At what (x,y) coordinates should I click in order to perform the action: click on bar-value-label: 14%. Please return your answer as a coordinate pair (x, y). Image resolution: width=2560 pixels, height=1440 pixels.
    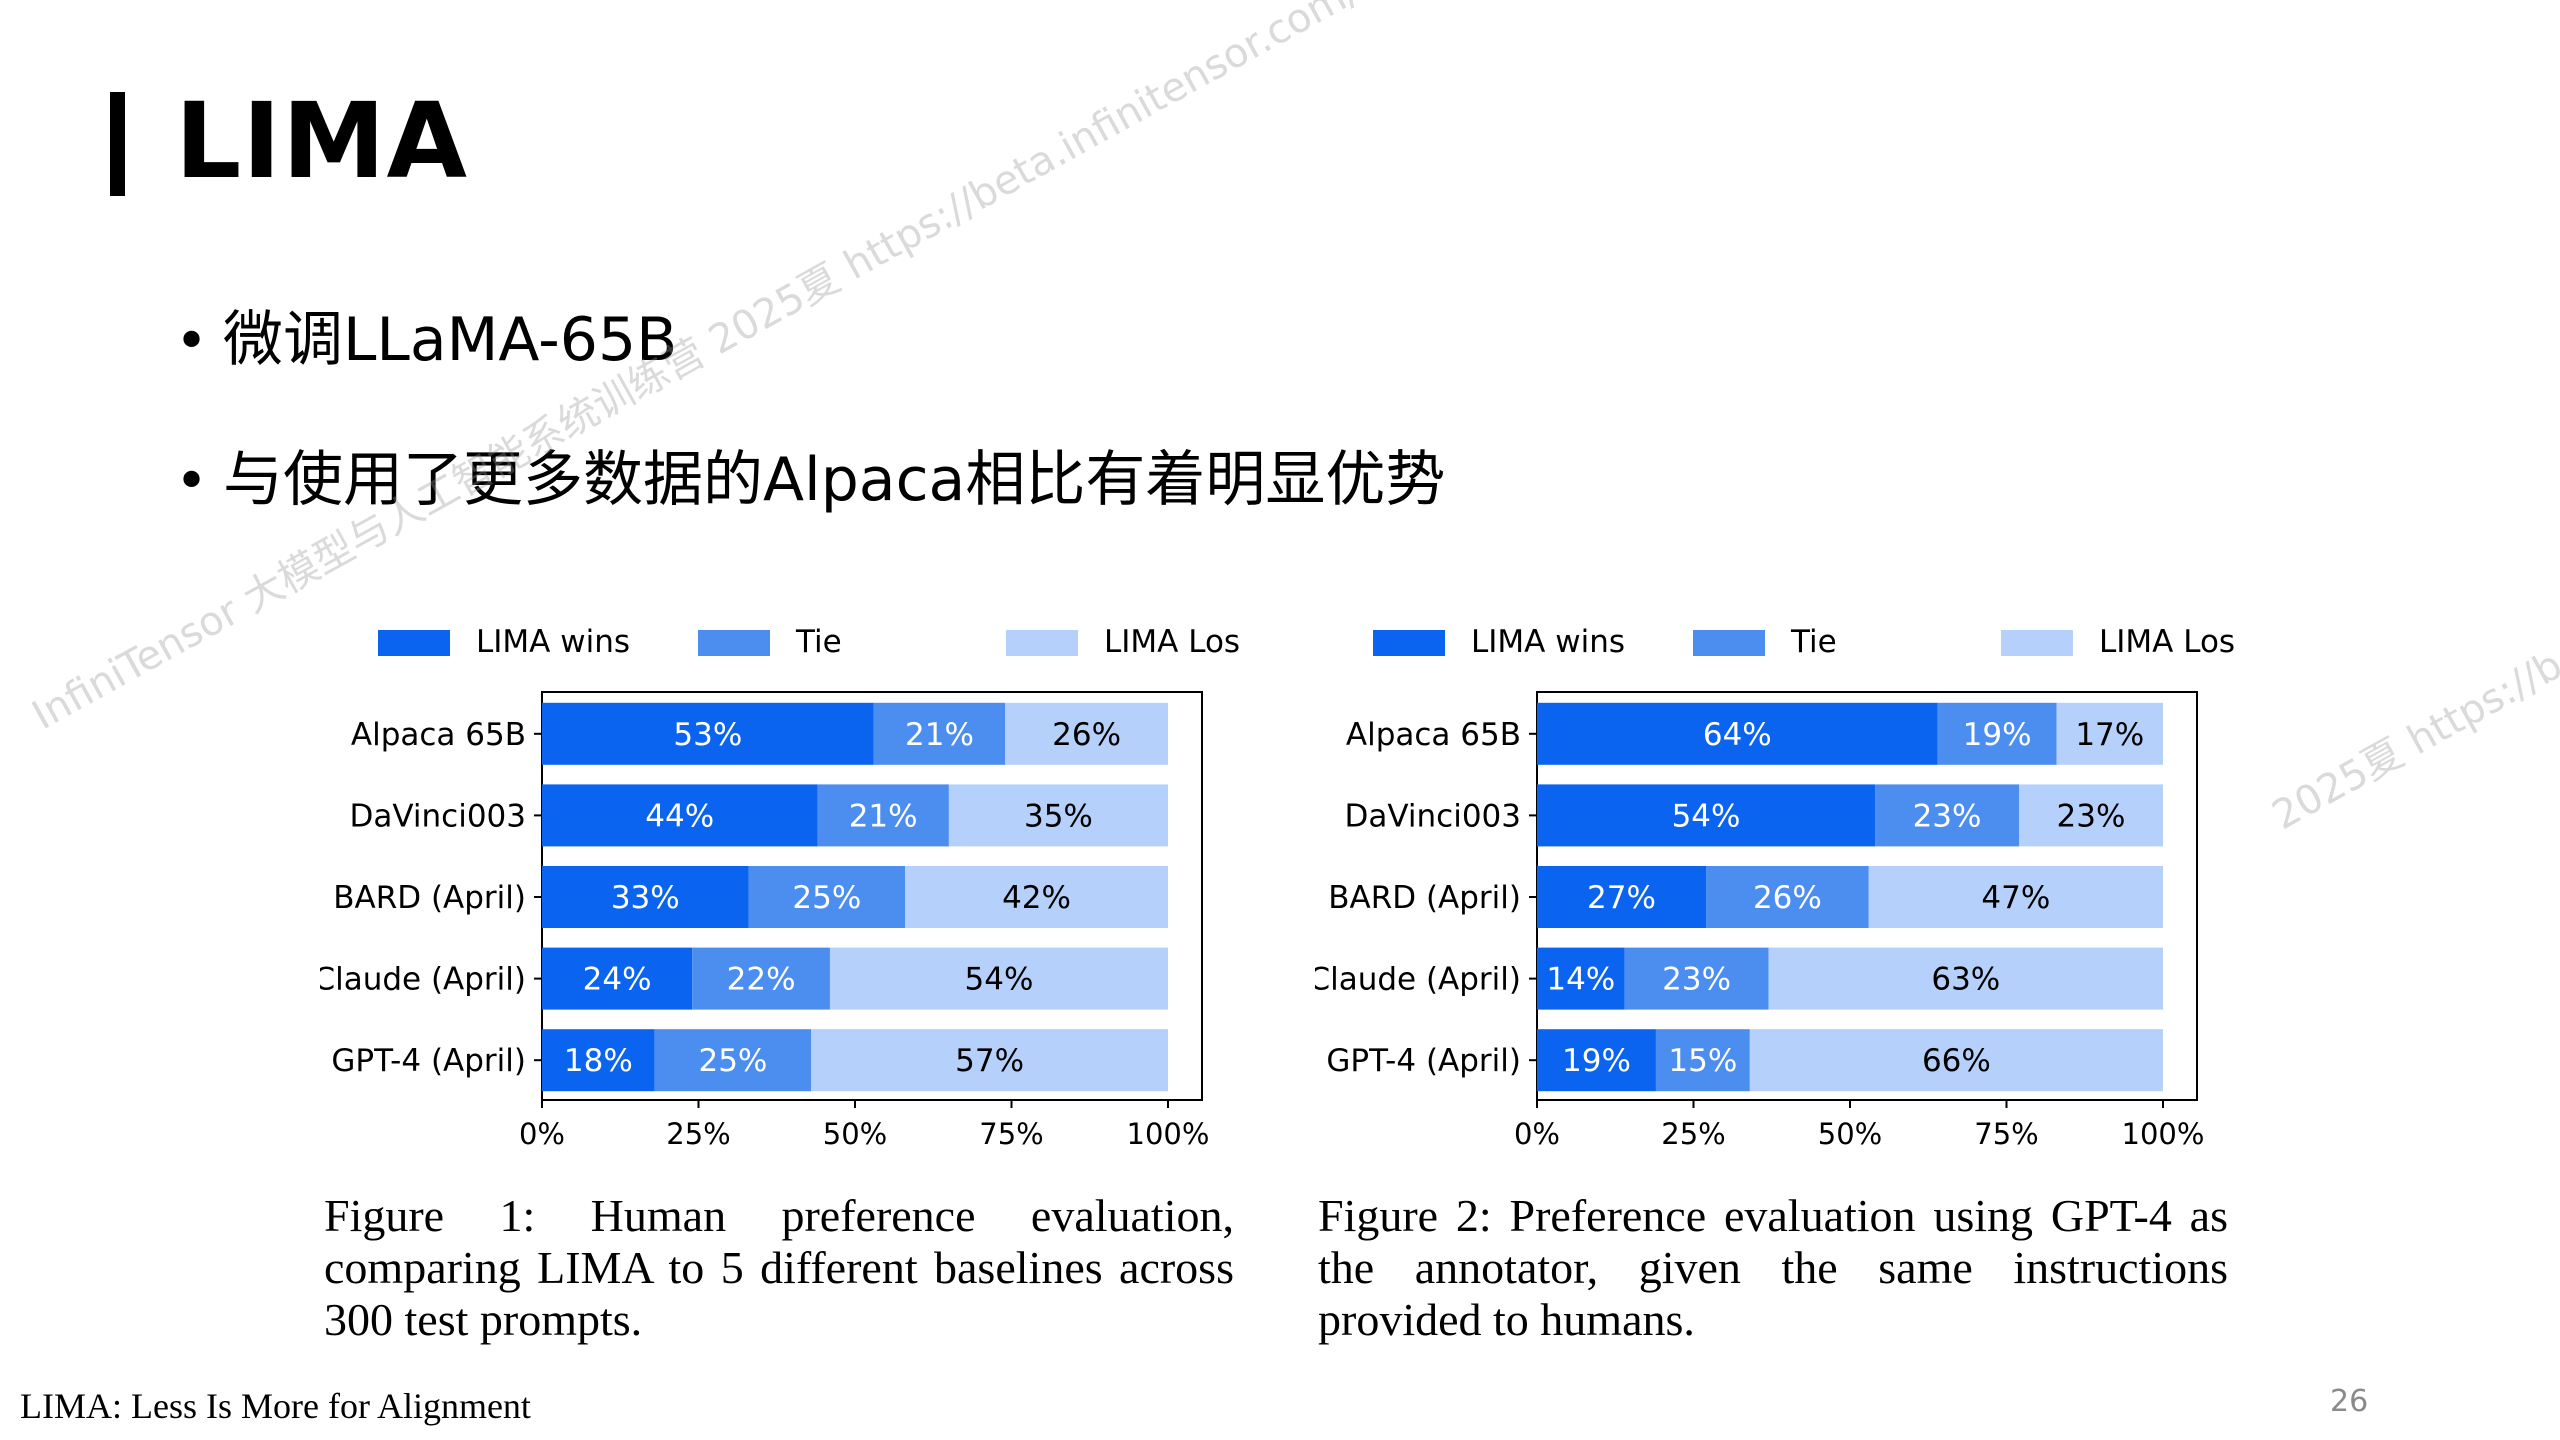
    Looking at the image, I should click on (1580, 980).